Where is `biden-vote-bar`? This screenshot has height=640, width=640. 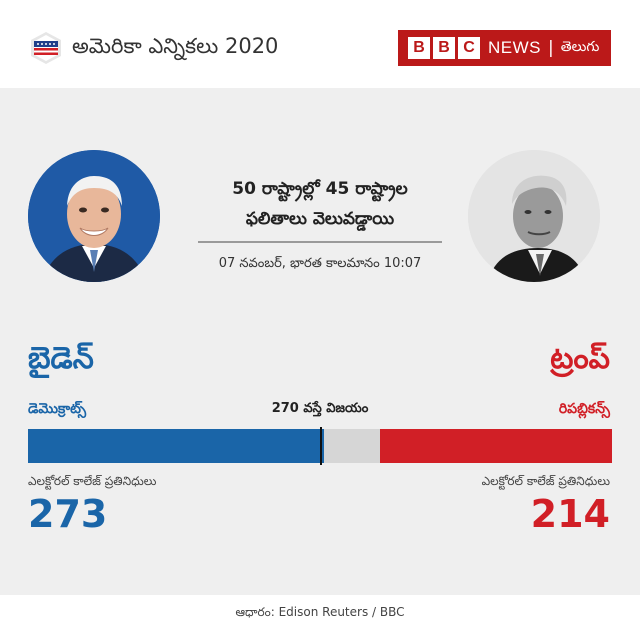 biden-vote-bar is located at coordinates (176, 446).